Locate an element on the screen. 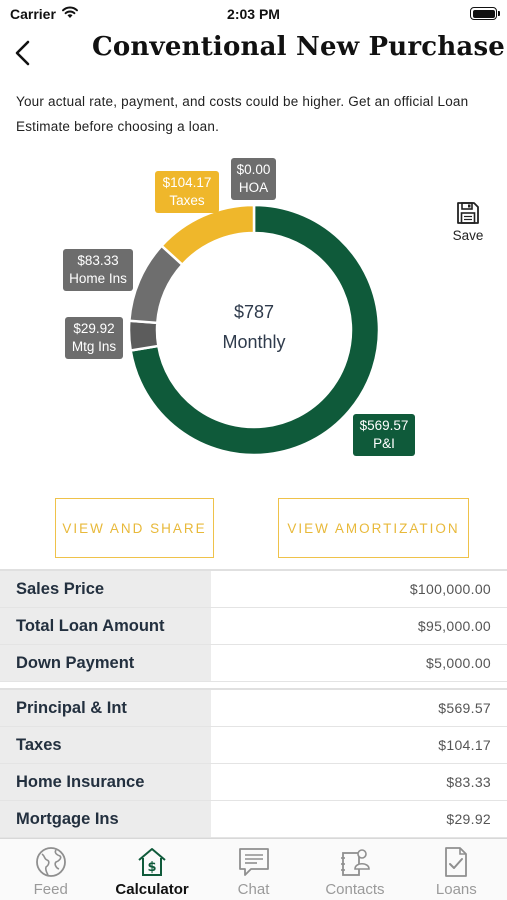 The image size is (507, 900). clock: 2:03 PM is located at coordinates (253, 14).